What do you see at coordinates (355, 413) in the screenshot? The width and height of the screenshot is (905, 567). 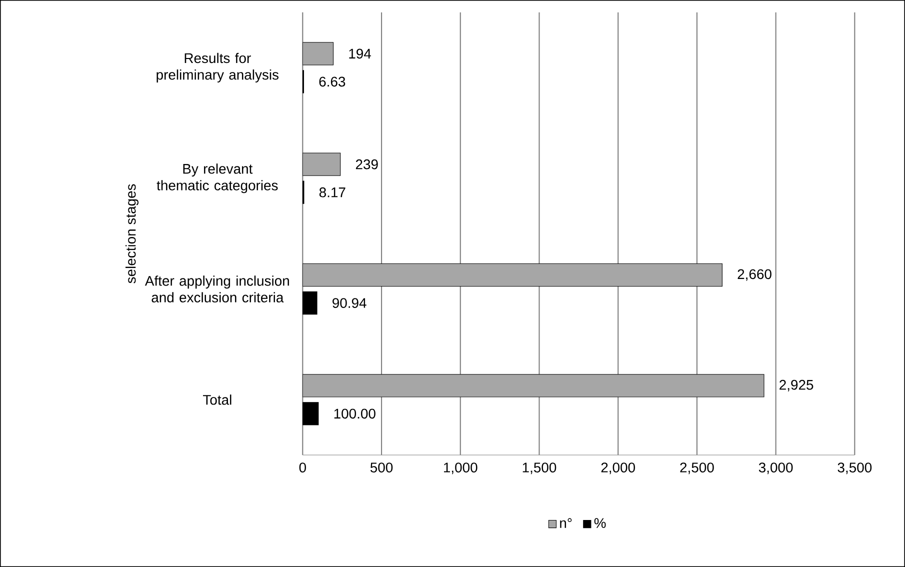 I see `data-label: 100.00` at bounding box center [355, 413].